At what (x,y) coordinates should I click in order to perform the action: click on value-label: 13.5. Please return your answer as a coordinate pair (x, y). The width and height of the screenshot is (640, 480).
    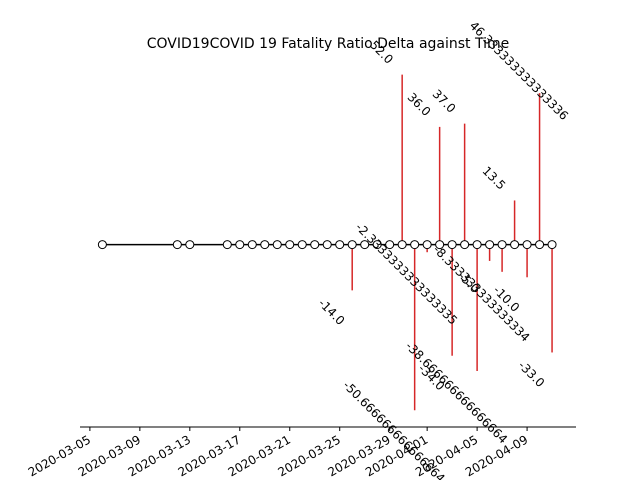
    Looking at the image, I should click on (494, 178).